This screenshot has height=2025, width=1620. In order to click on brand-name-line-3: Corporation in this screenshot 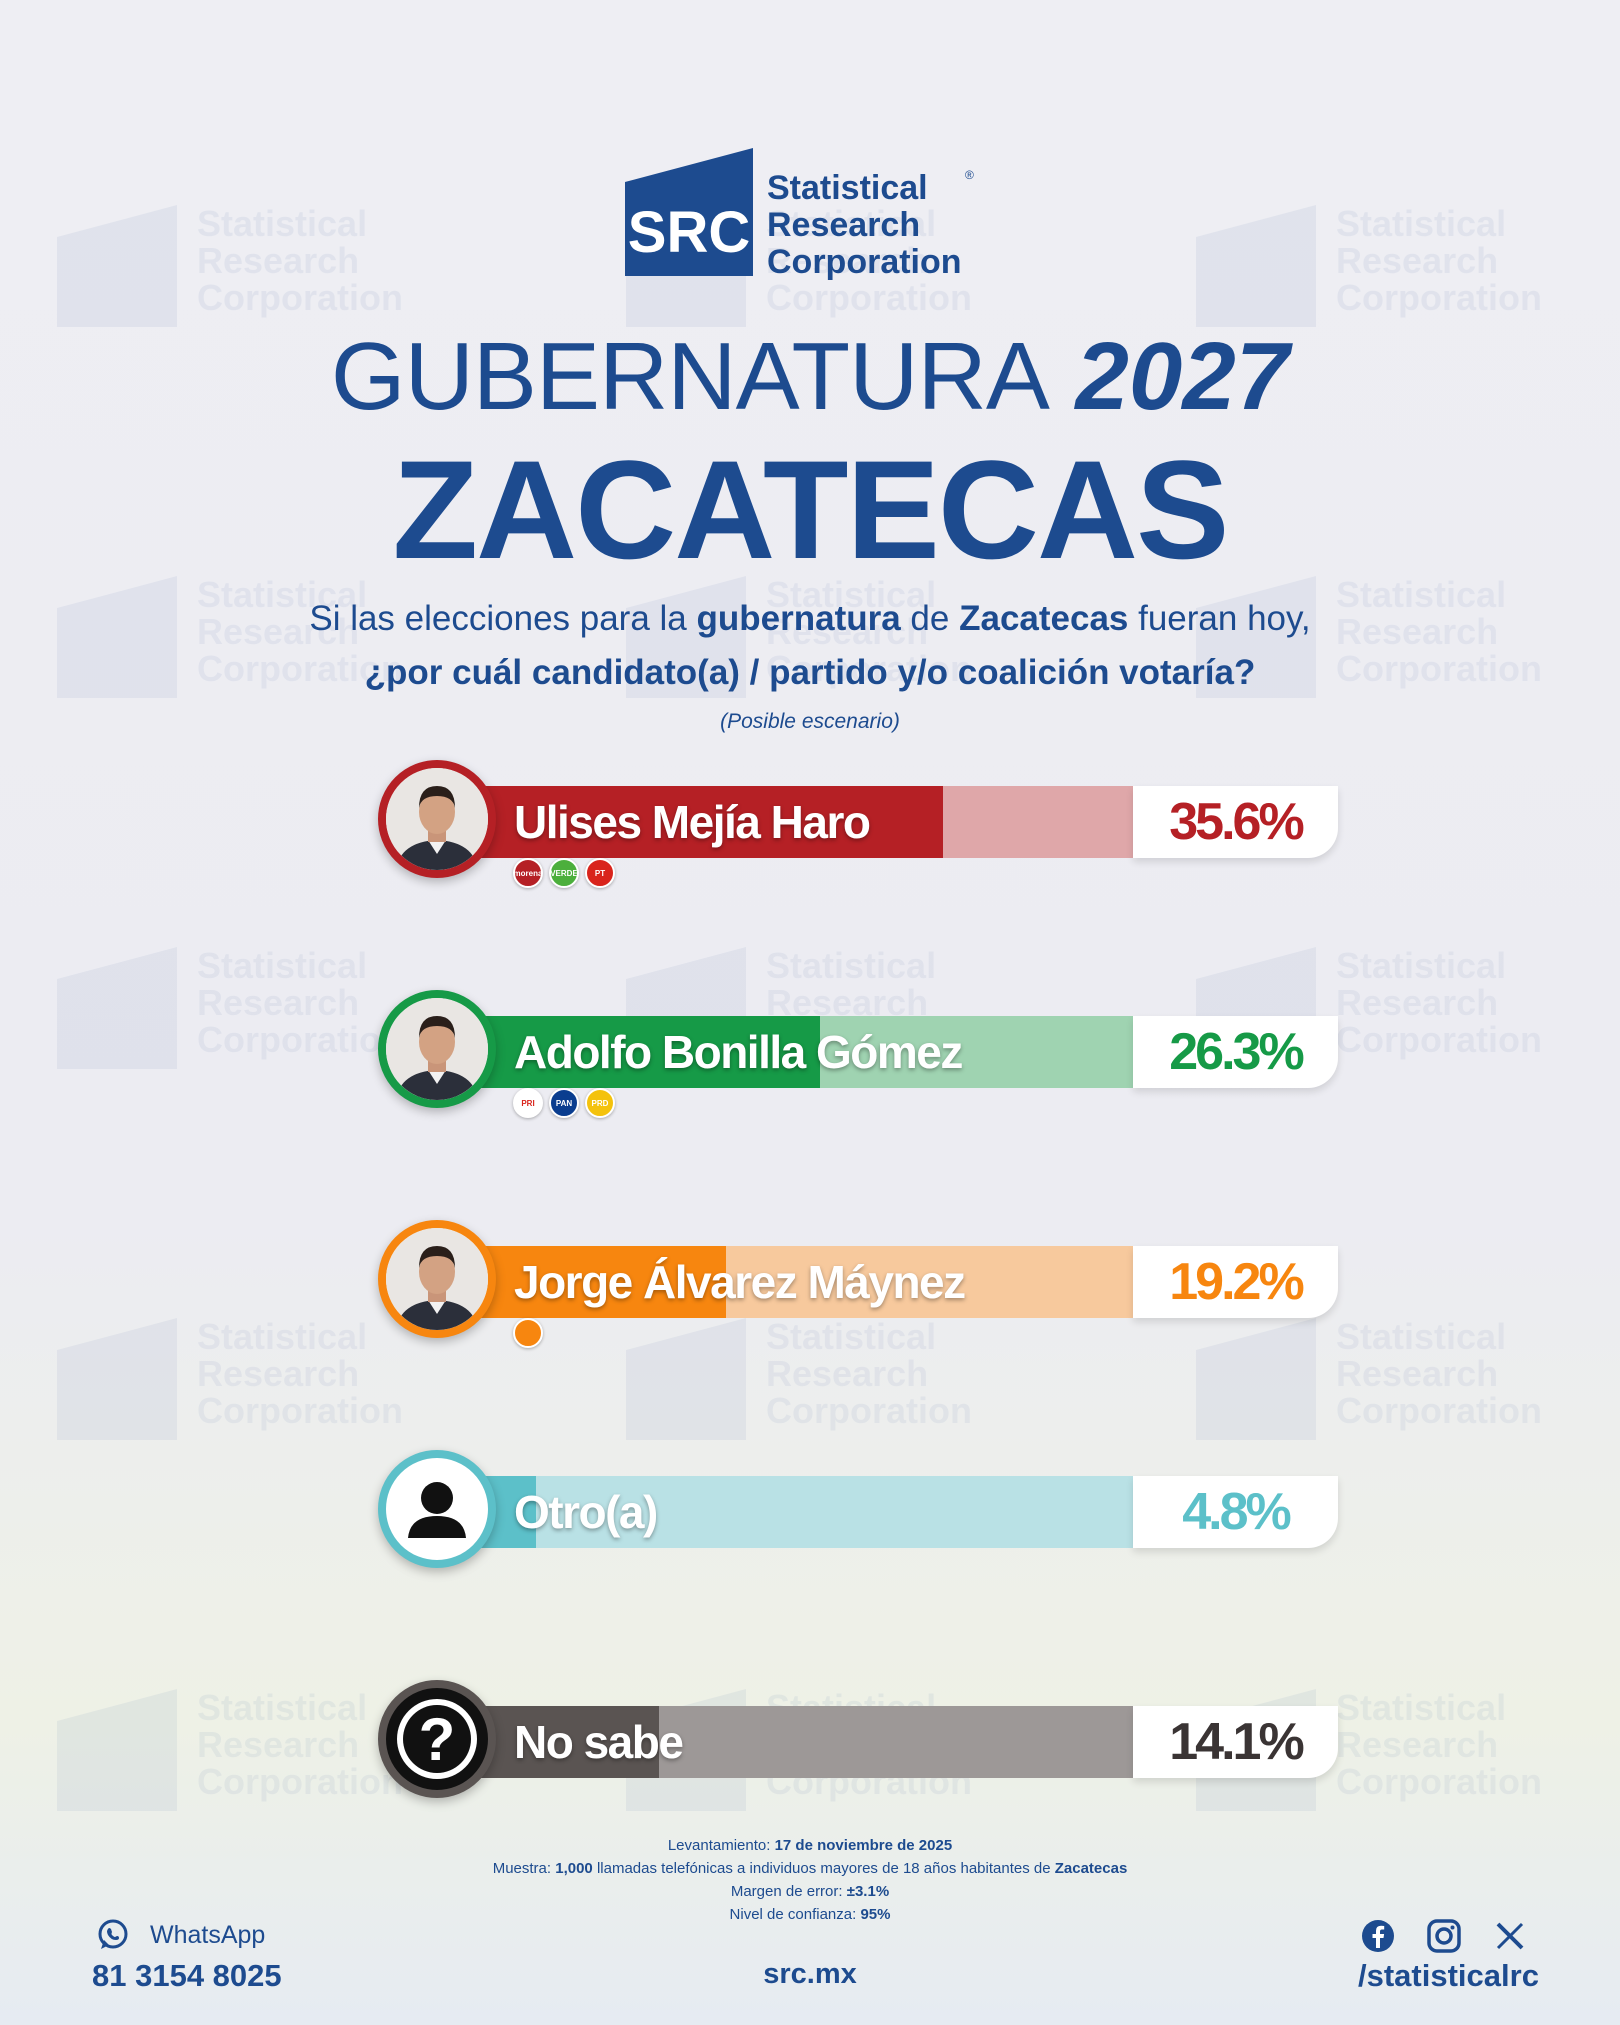, I will do `click(864, 262)`.